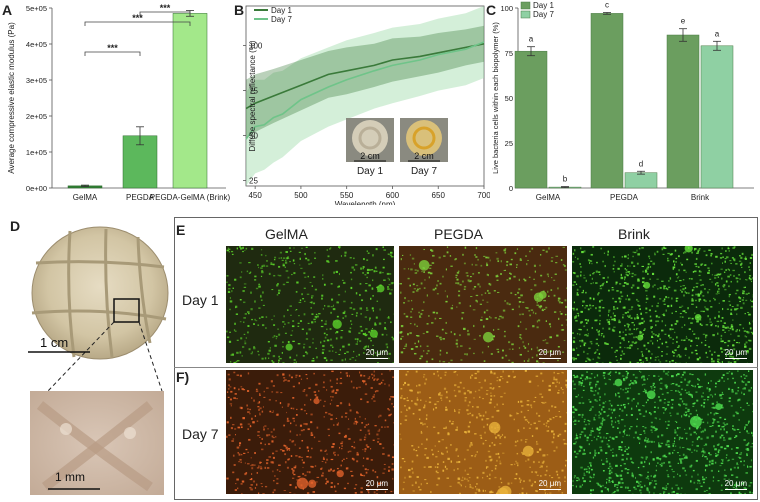  I want to click on panel-label-a: A, so click(7, 10).